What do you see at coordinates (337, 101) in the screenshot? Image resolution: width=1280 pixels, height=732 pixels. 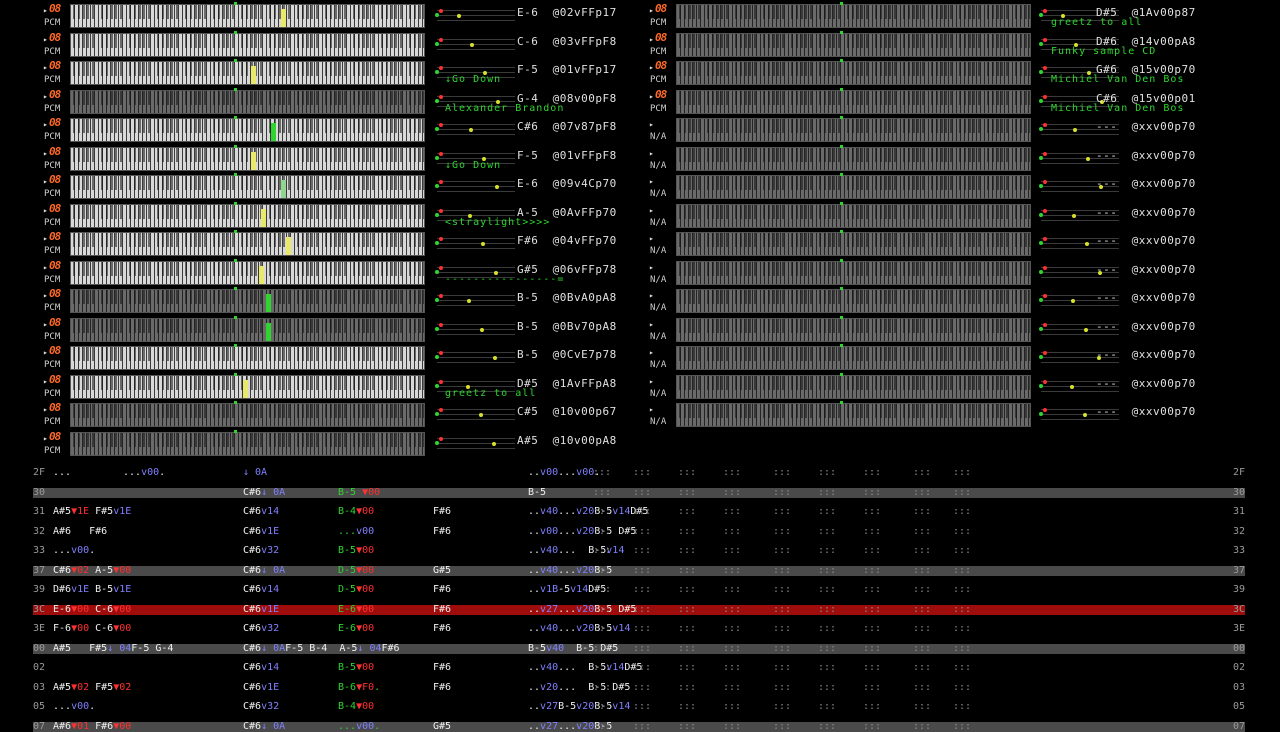 I see `left_channels-channel: ▸ 08 PCM G-4 @08v00pF8 Alexander Brandon` at bounding box center [337, 101].